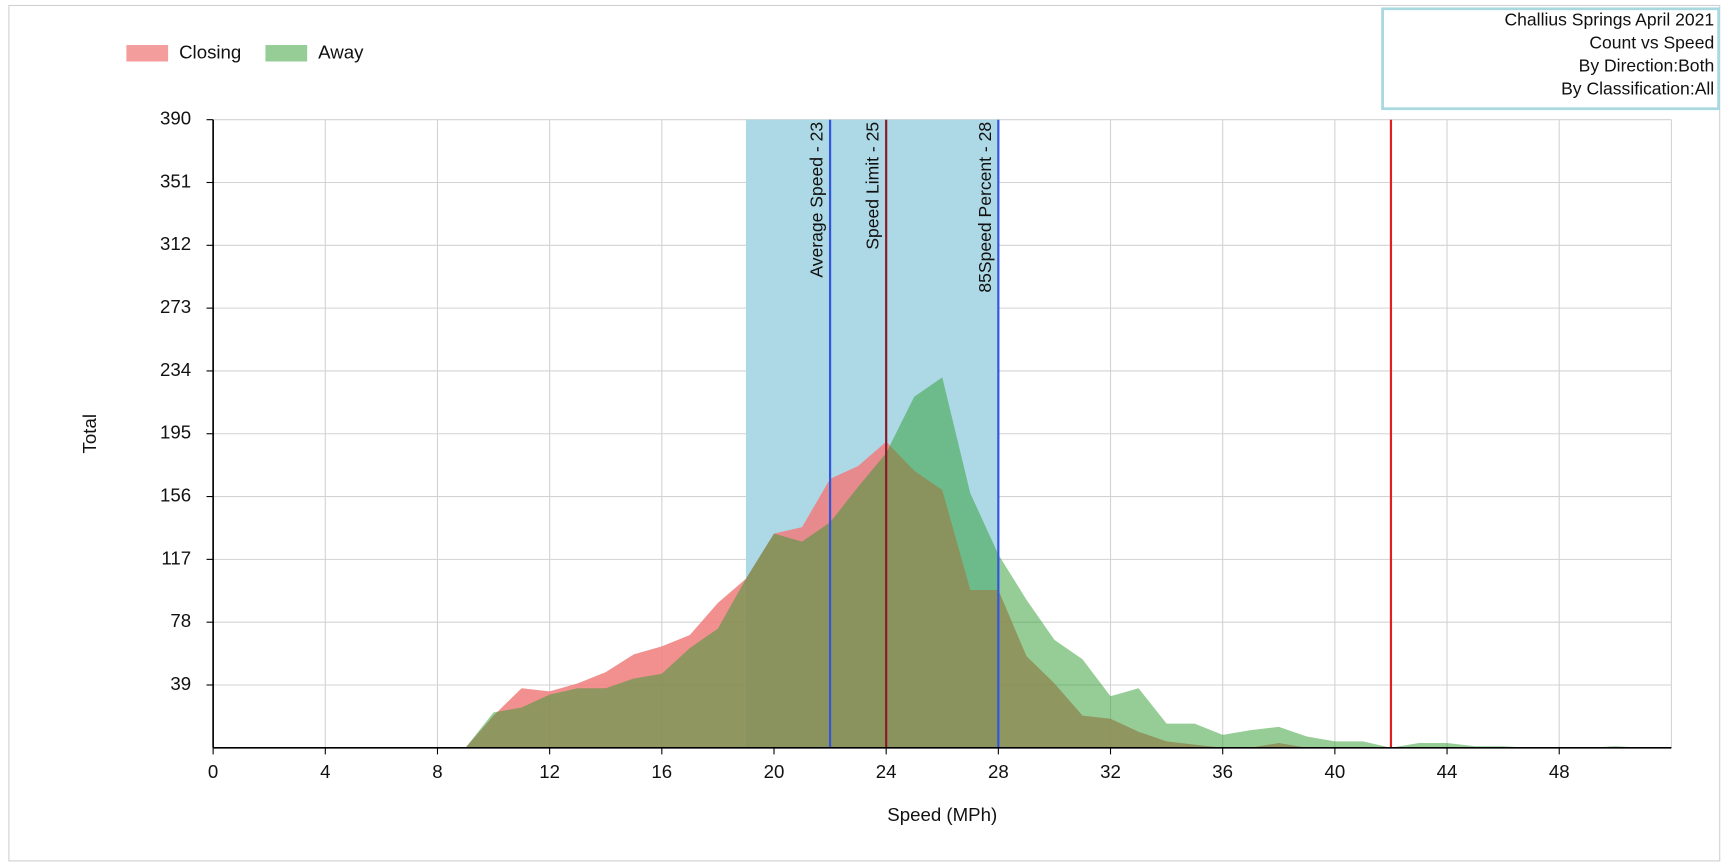  Describe the element at coordinates (175, 118) in the screenshot. I see `y-tick-label: 390` at that location.